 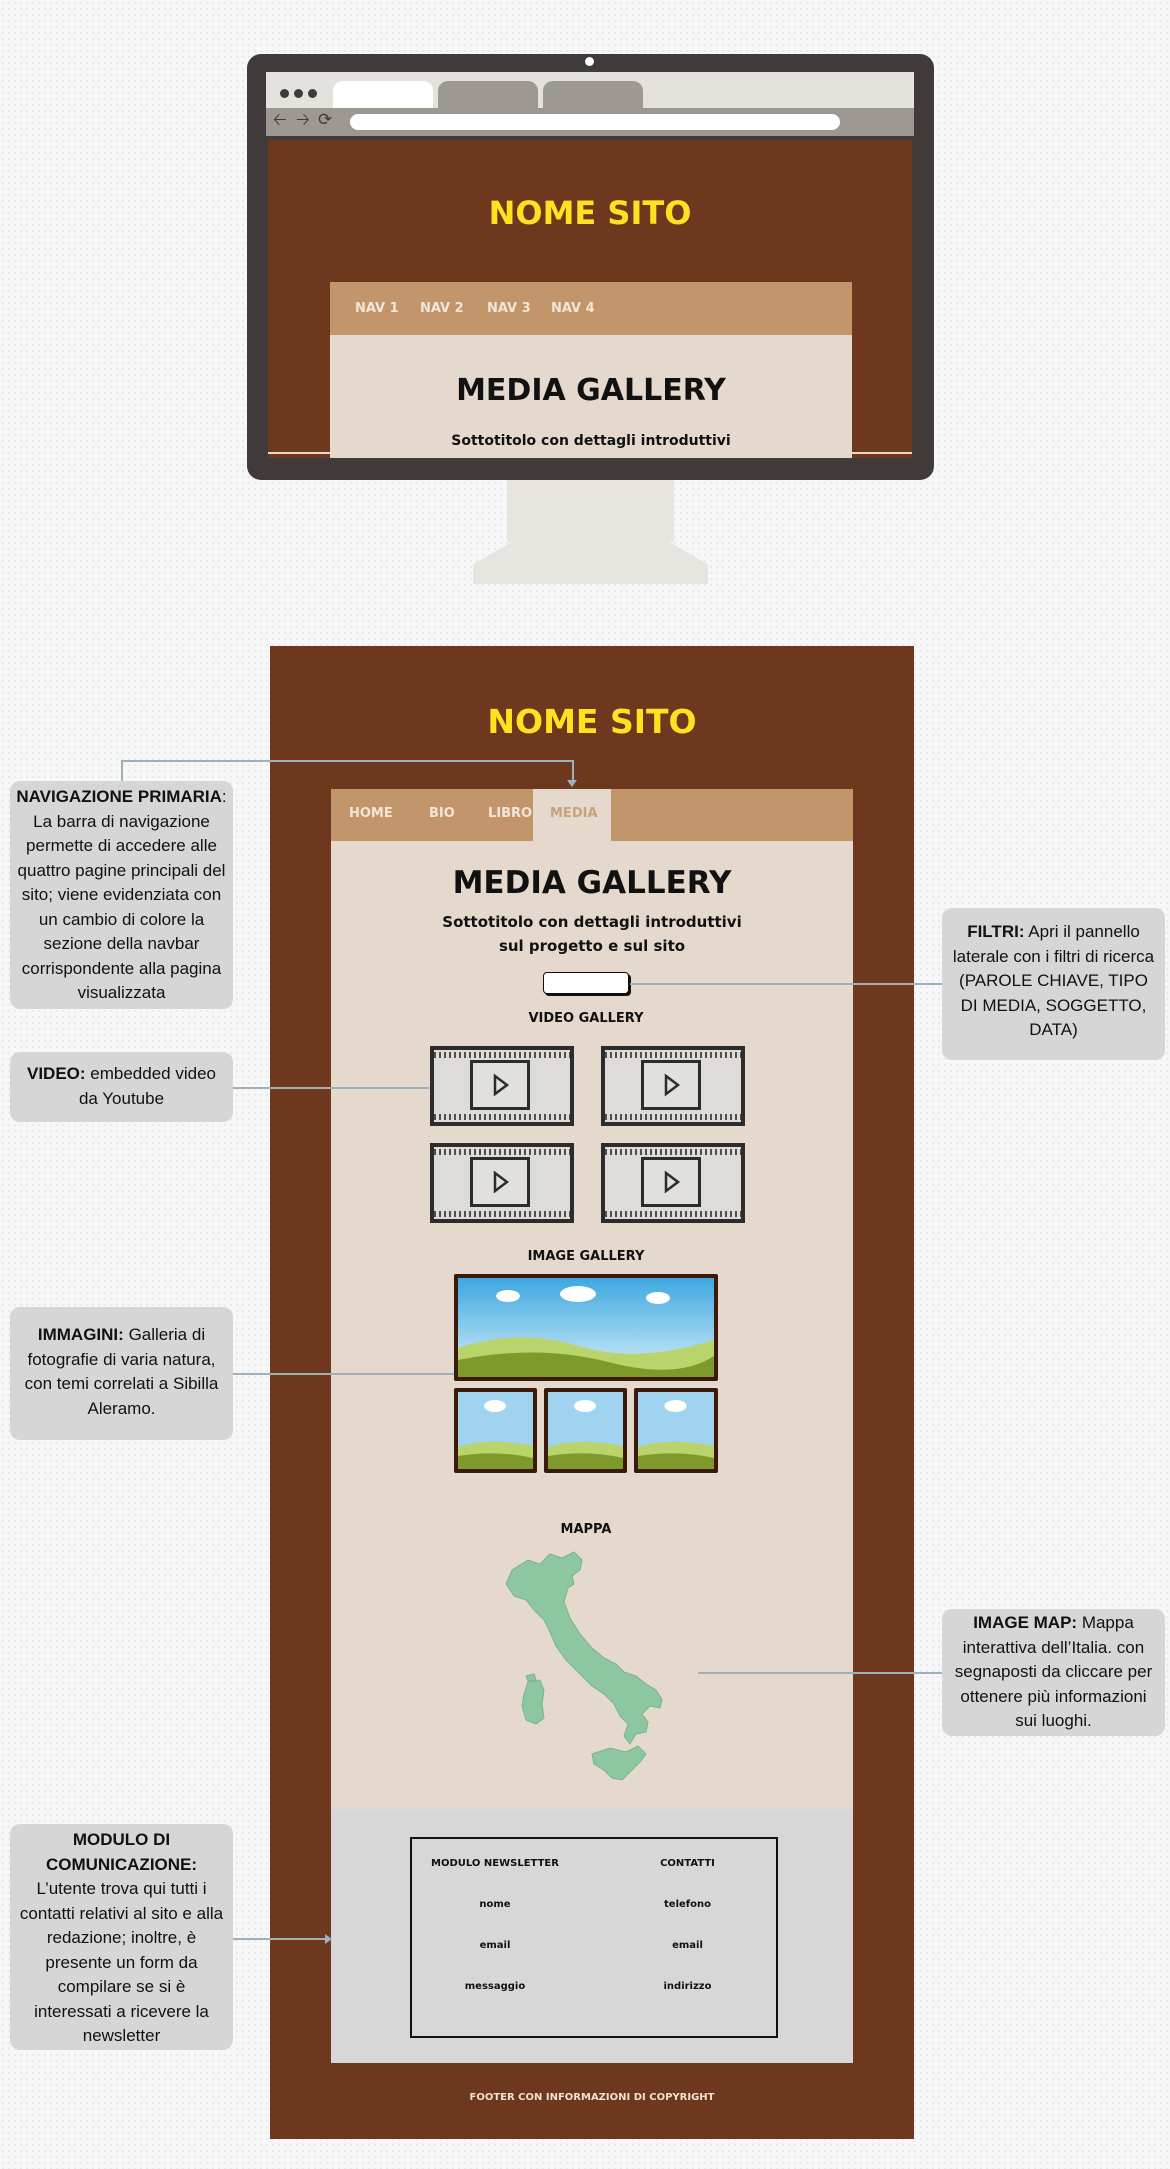 I want to click on callout-title: FILTRI:, so click(x=996, y=931).